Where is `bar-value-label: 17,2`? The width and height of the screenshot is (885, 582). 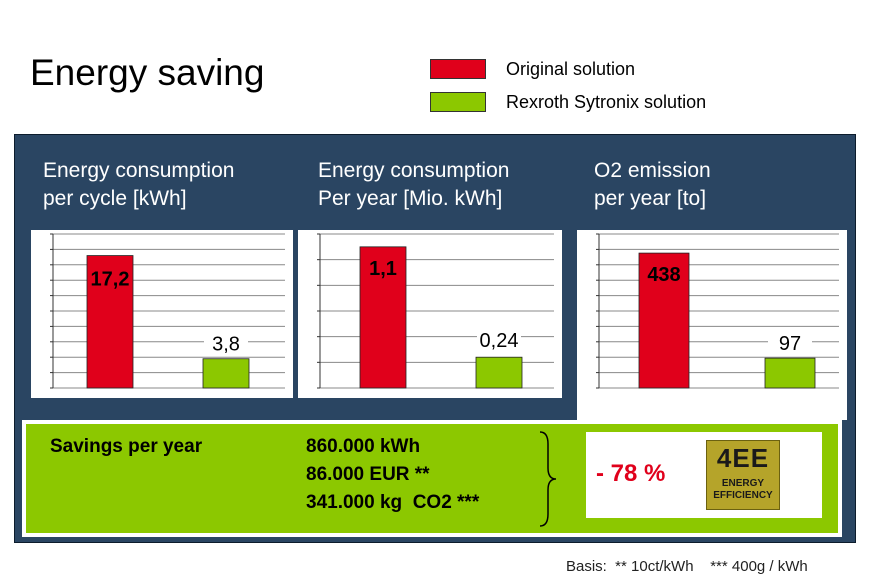 bar-value-label: 17,2 is located at coordinates (110, 280).